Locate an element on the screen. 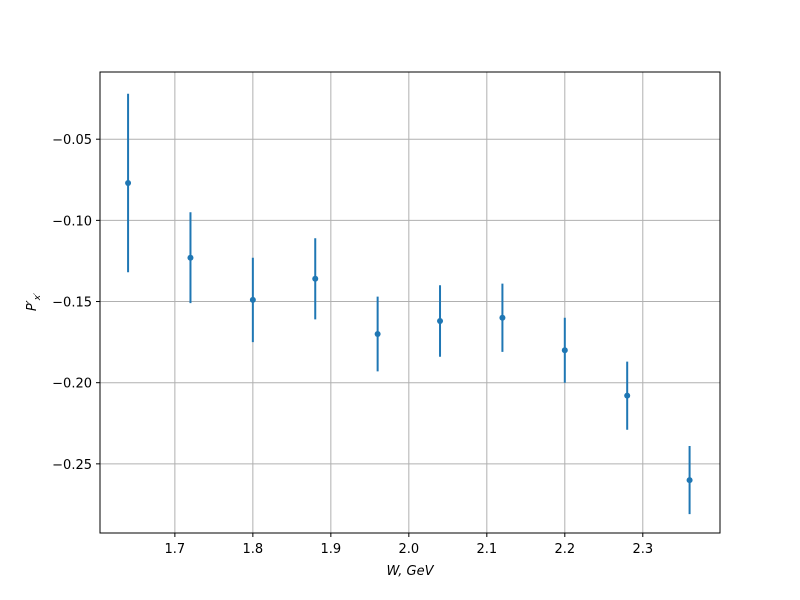  y-axis-label-sub: x′ is located at coordinates (38, 297).